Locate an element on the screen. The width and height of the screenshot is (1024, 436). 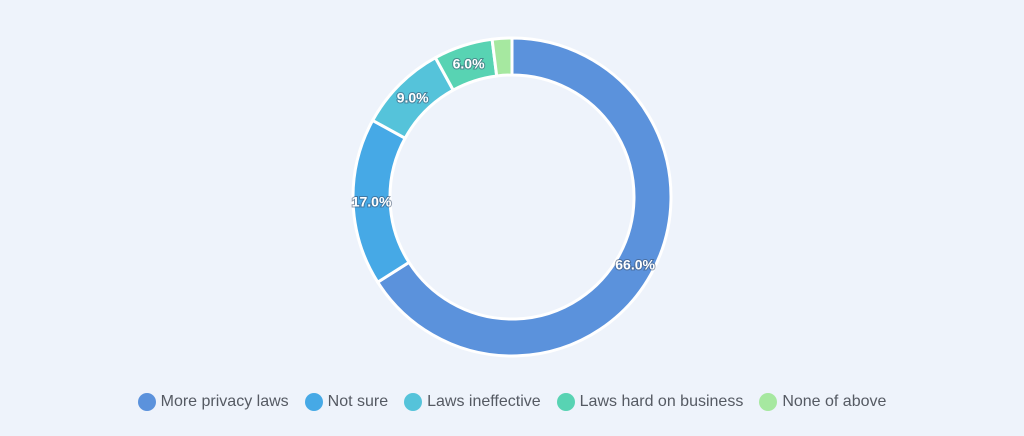
legend-item-not-sure: Not sure is located at coordinates (346, 402).